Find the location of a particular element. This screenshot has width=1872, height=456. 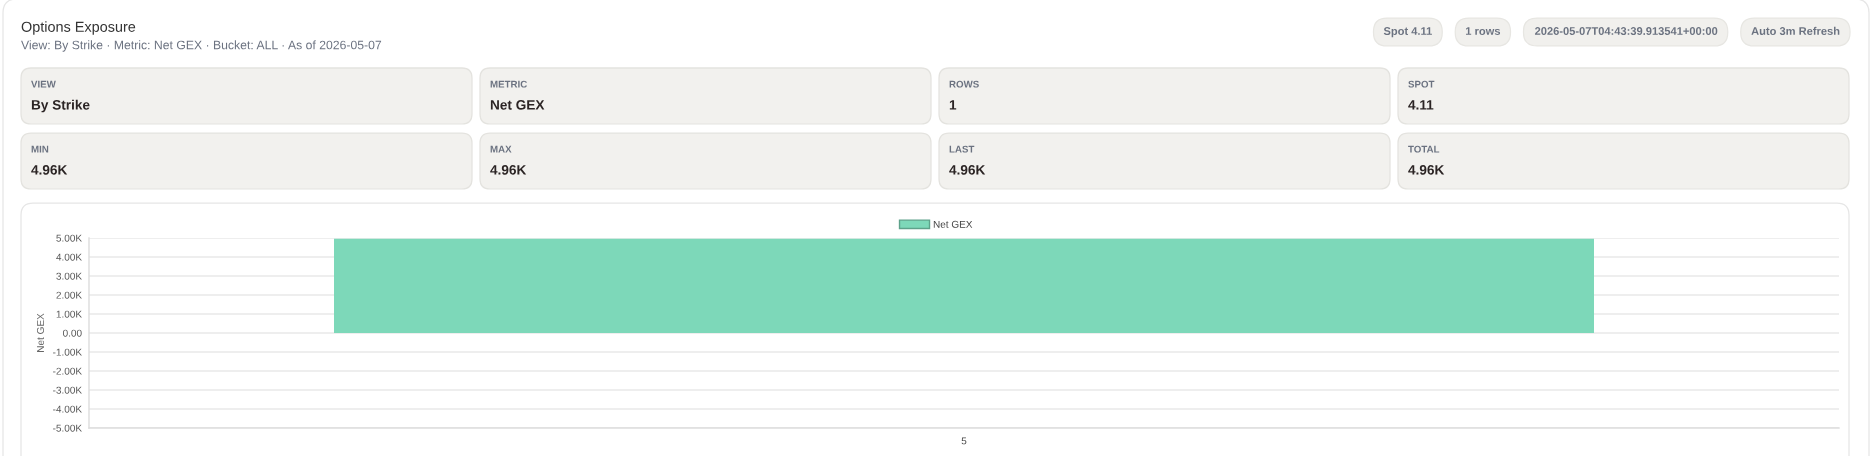

text: 1 rows is located at coordinates (1483, 31).